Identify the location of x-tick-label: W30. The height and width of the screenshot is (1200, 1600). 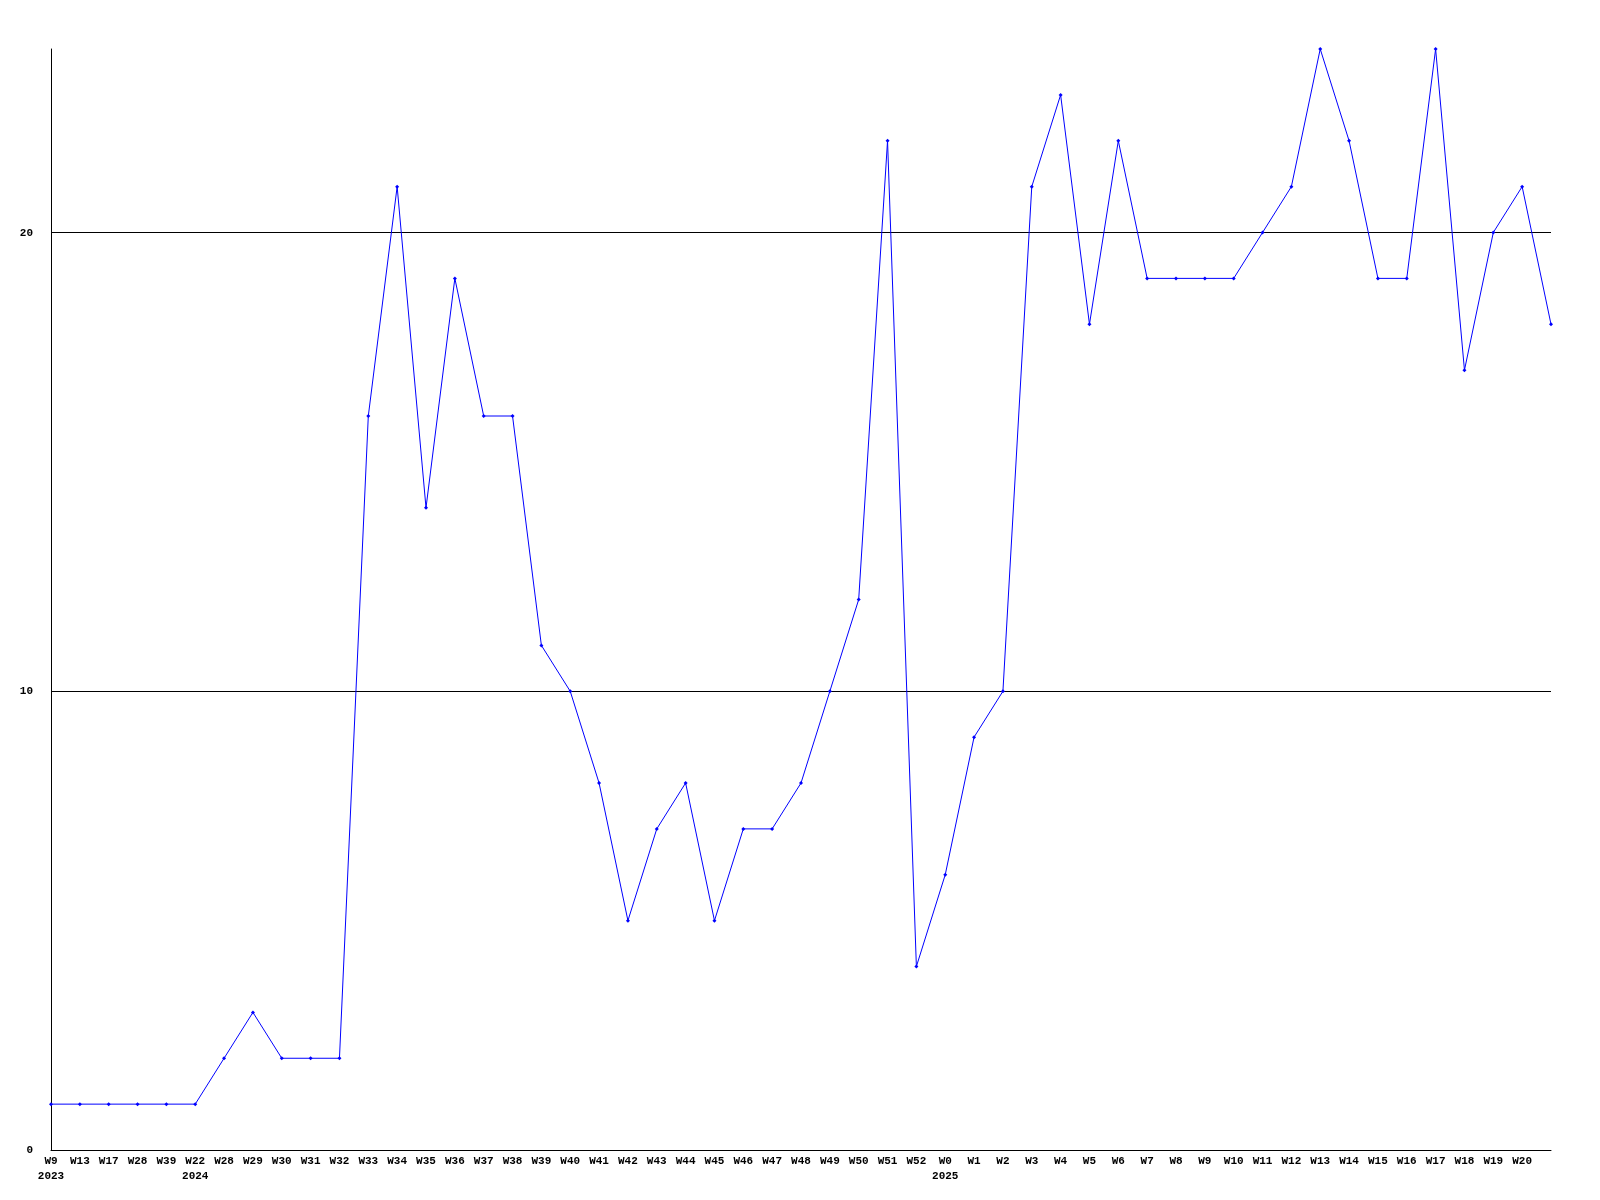
(281, 1160).